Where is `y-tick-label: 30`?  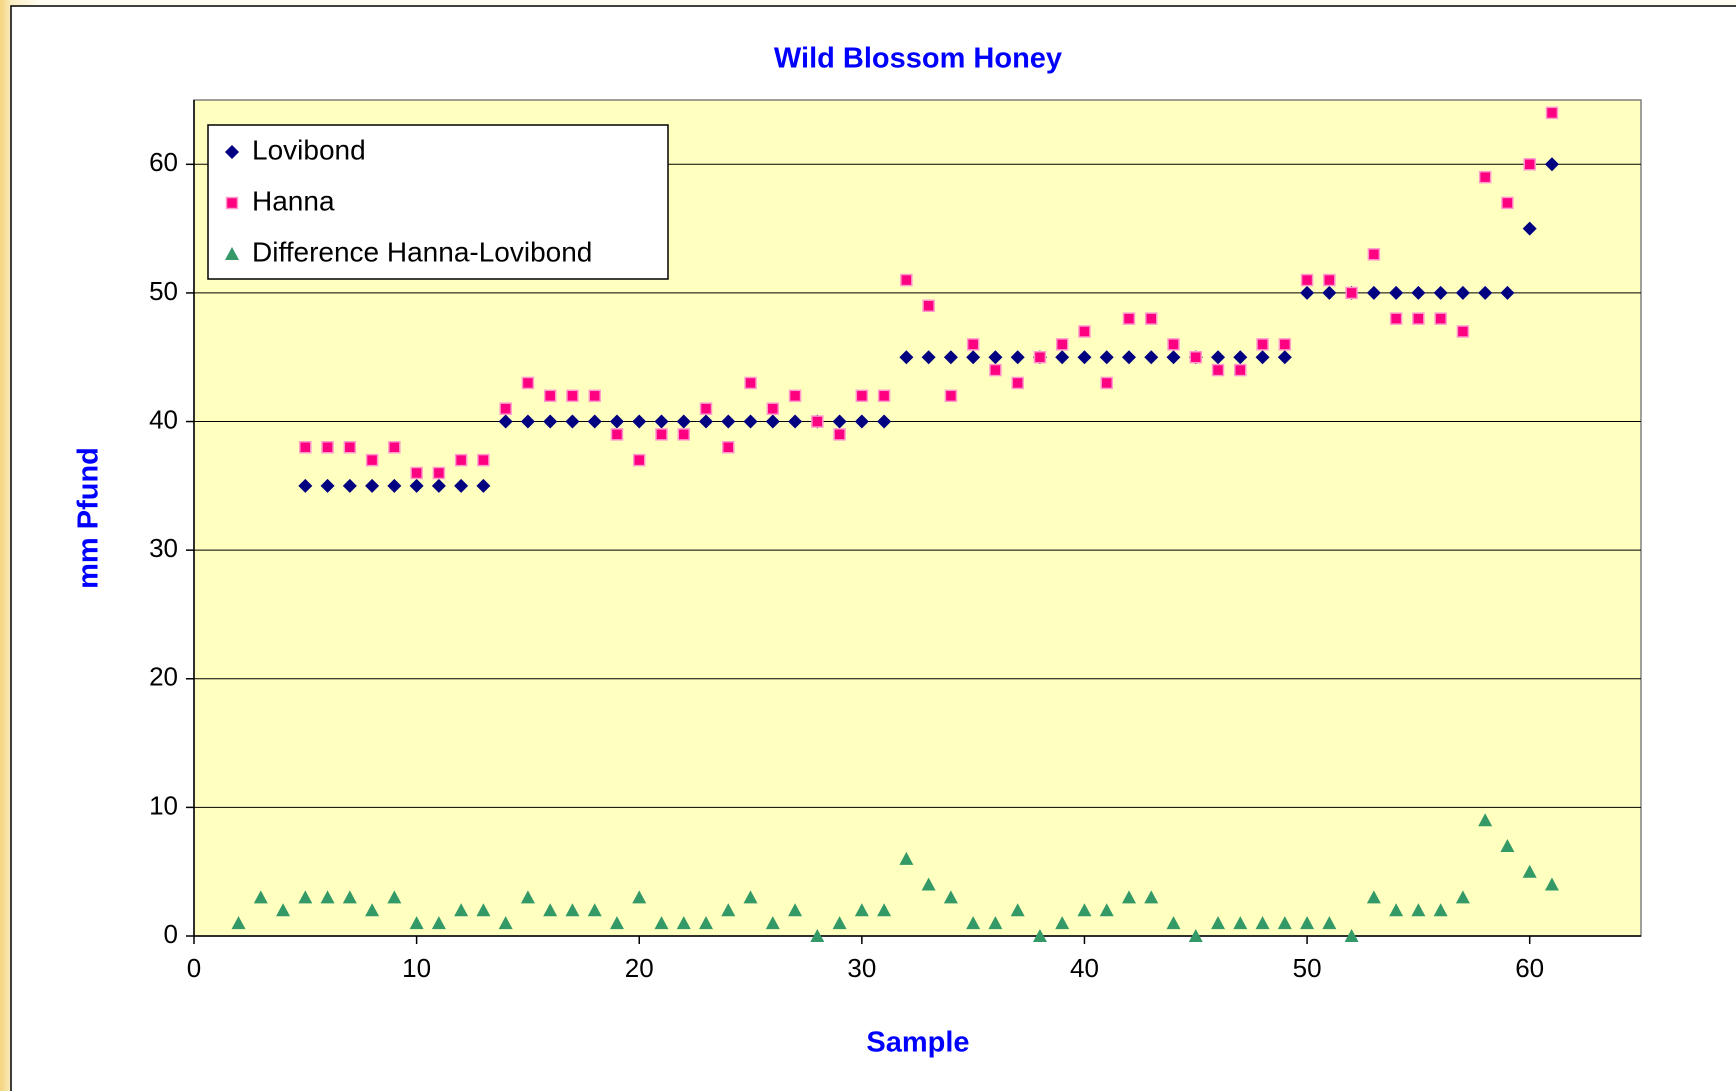
y-tick-label: 30 is located at coordinates (163, 548).